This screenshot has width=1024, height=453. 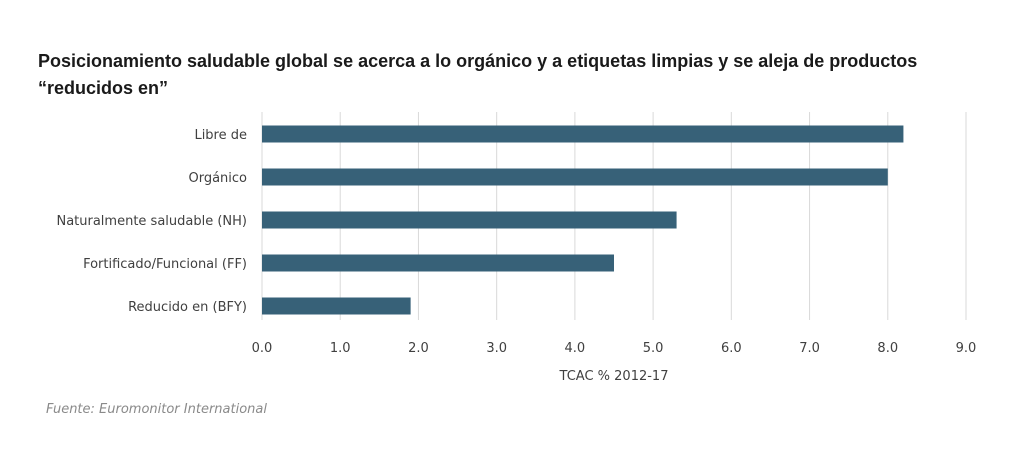 What do you see at coordinates (165, 264) in the screenshot?
I see `category-label: Fortificado/Funcional (FF)` at bounding box center [165, 264].